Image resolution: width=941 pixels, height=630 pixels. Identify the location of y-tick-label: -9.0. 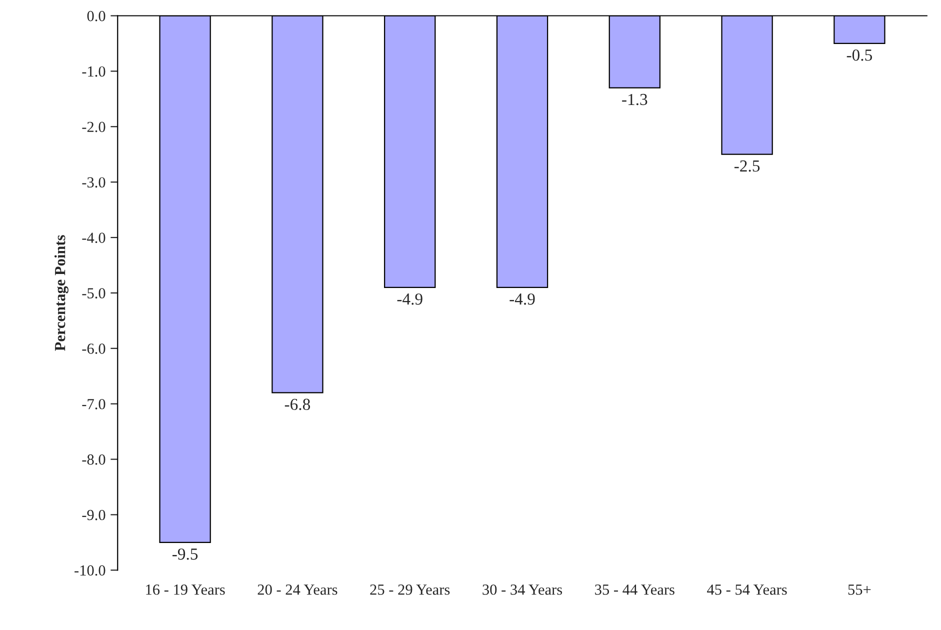
(94, 515).